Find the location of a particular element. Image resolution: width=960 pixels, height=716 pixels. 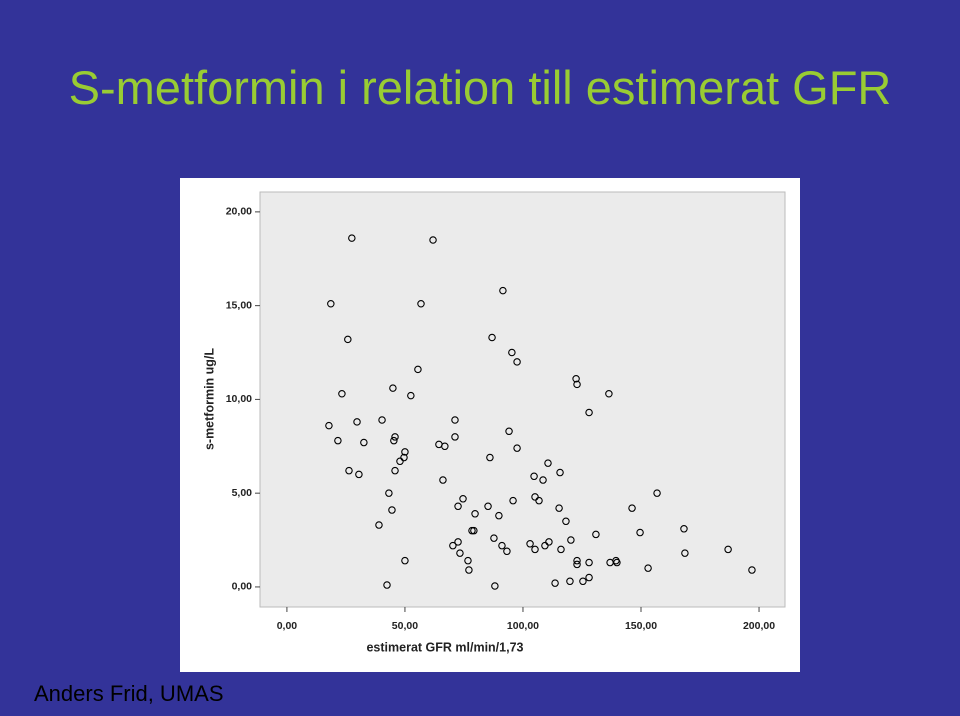

x-tick-label: 200,00 is located at coordinates (759, 626).